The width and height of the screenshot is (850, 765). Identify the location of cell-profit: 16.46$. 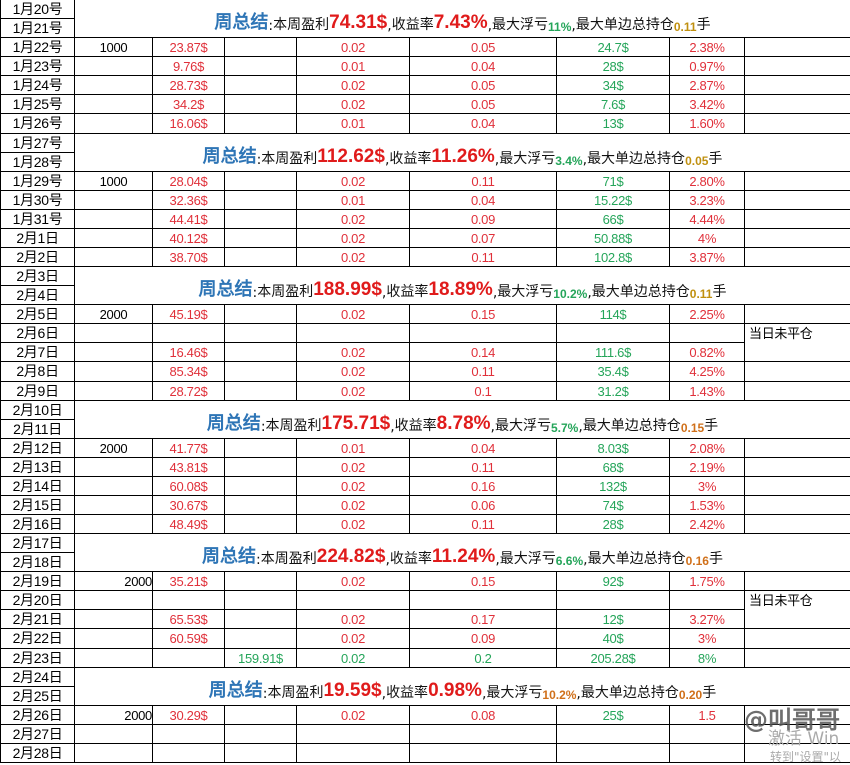
(189, 352).